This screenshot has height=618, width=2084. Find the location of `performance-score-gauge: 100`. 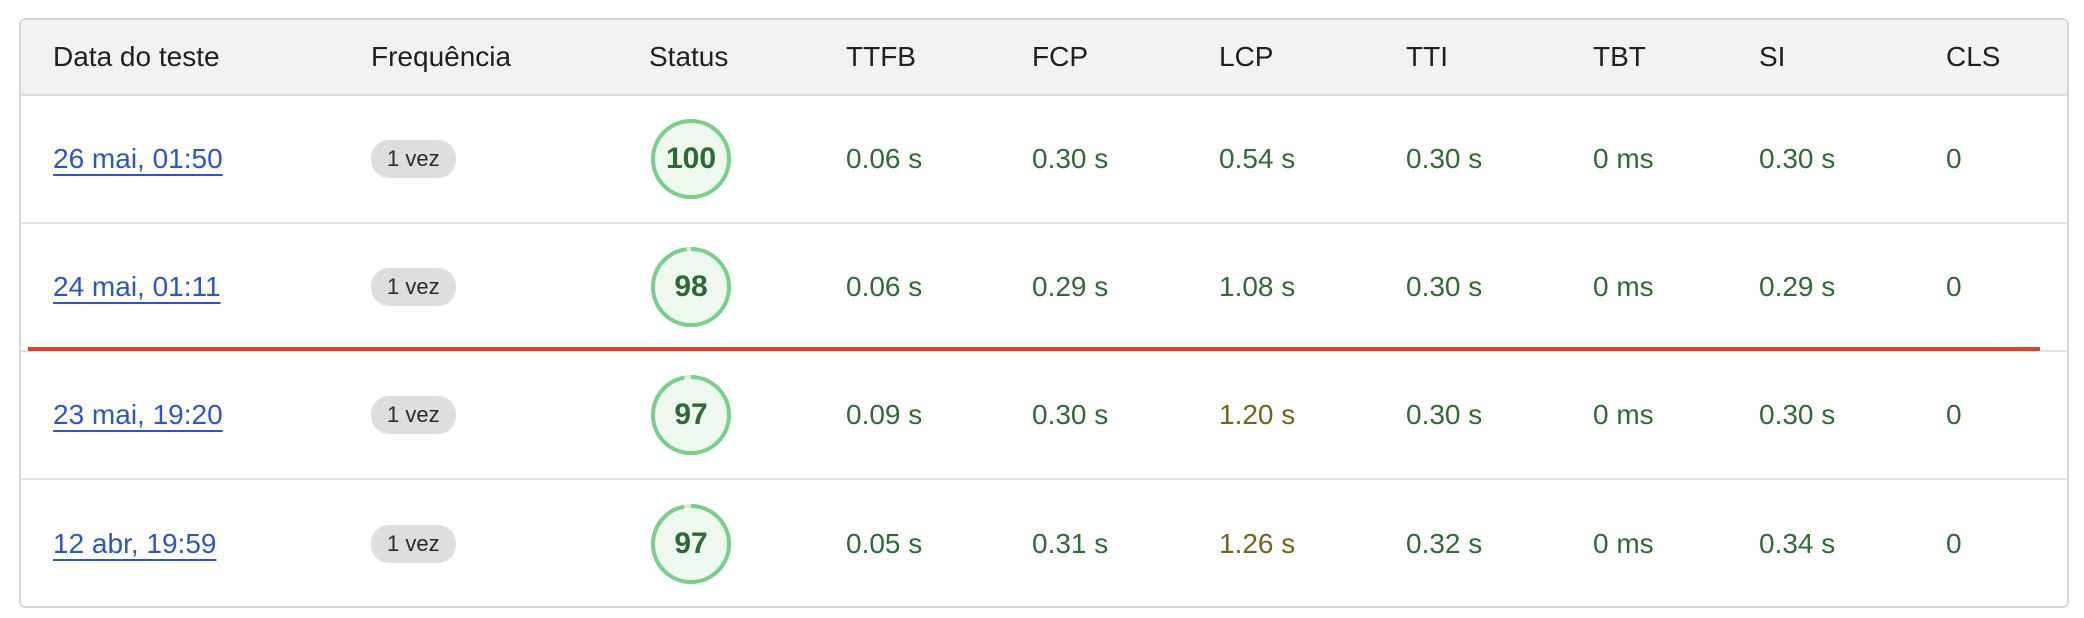

performance-score-gauge: 100 is located at coordinates (691, 159).